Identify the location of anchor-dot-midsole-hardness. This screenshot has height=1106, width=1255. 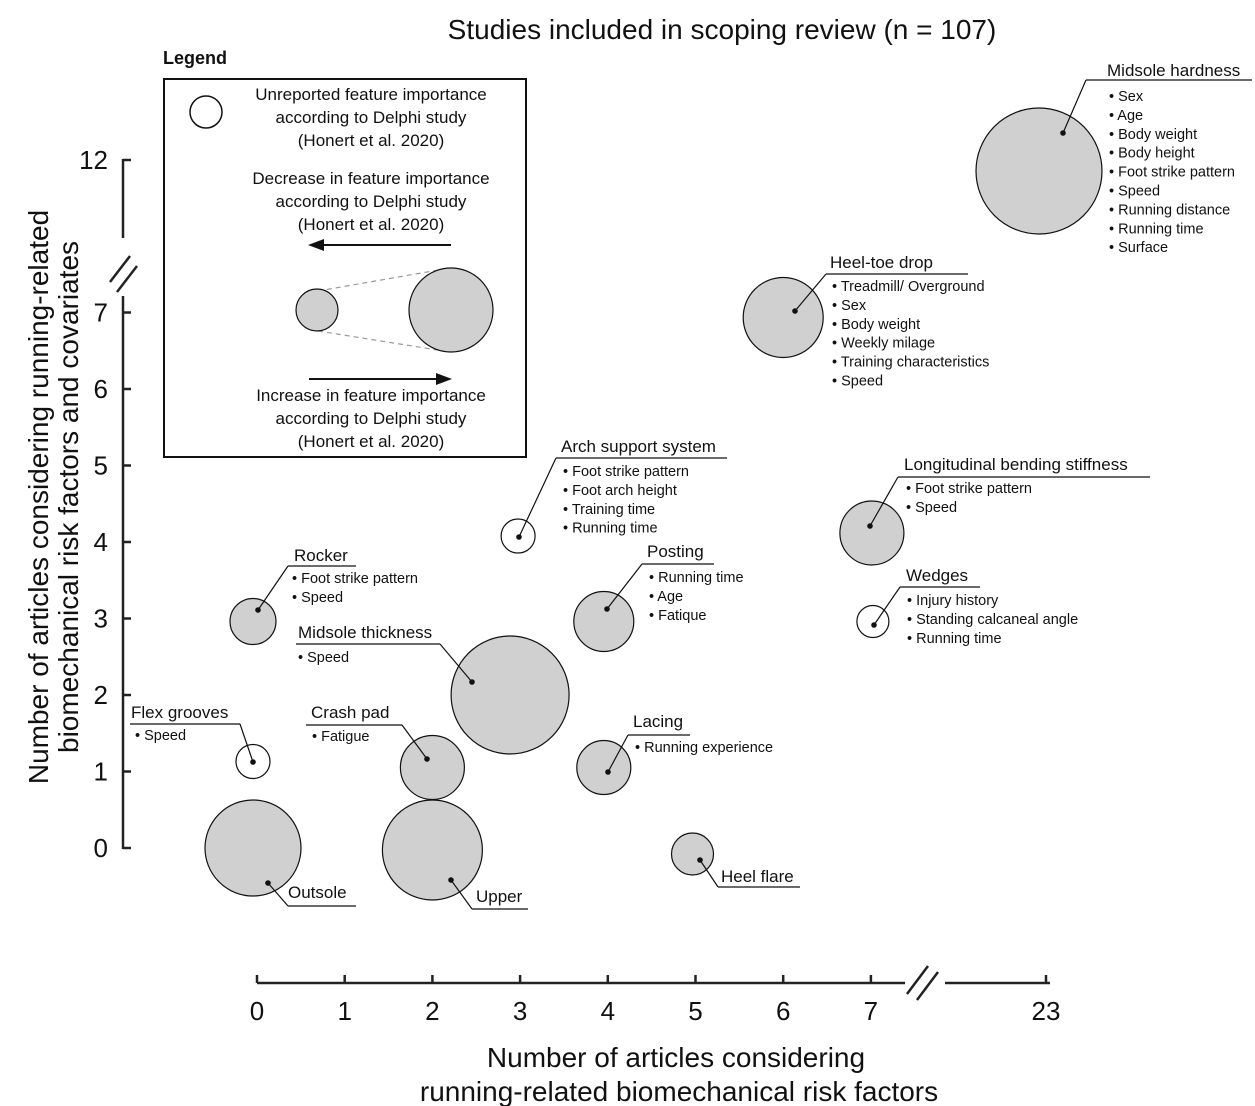
(1063, 133).